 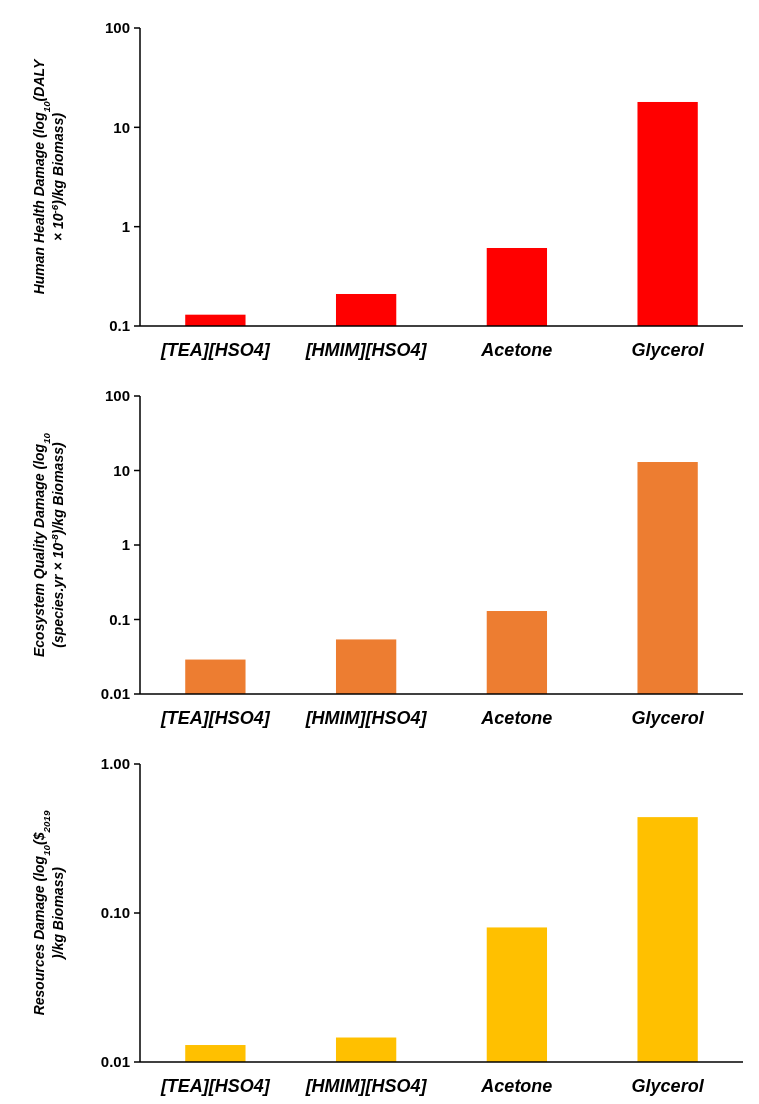 What do you see at coordinates (115, 913) in the screenshot?
I see `y-tick-label: 0.10` at bounding box center [115, 913].